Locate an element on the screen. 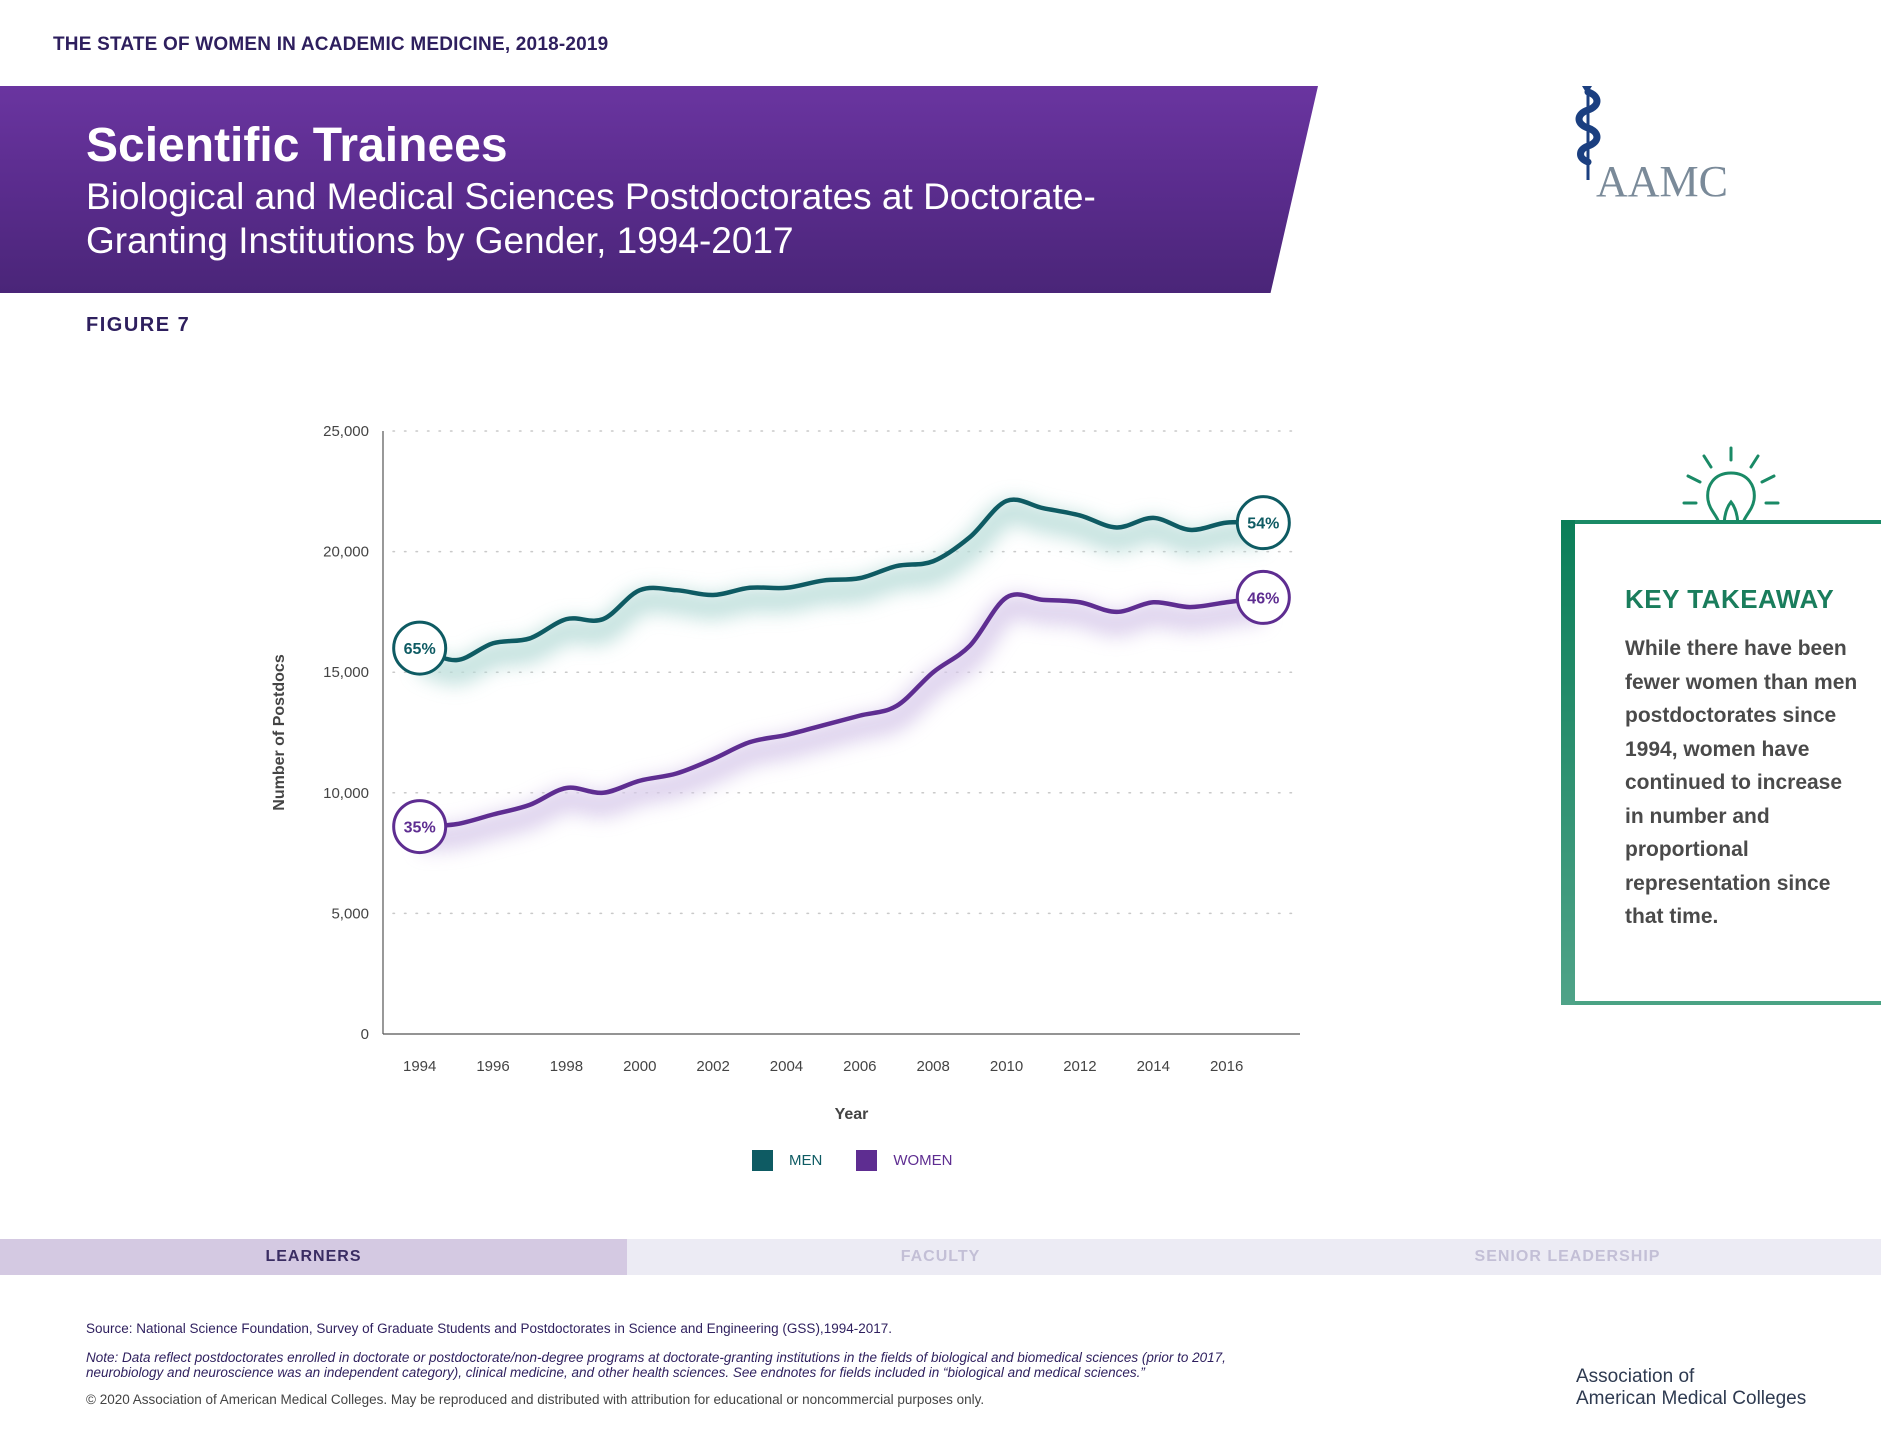 The image size is (1881, 1454). data-label-women-end: 46% is located at coordinates (1263, 598).